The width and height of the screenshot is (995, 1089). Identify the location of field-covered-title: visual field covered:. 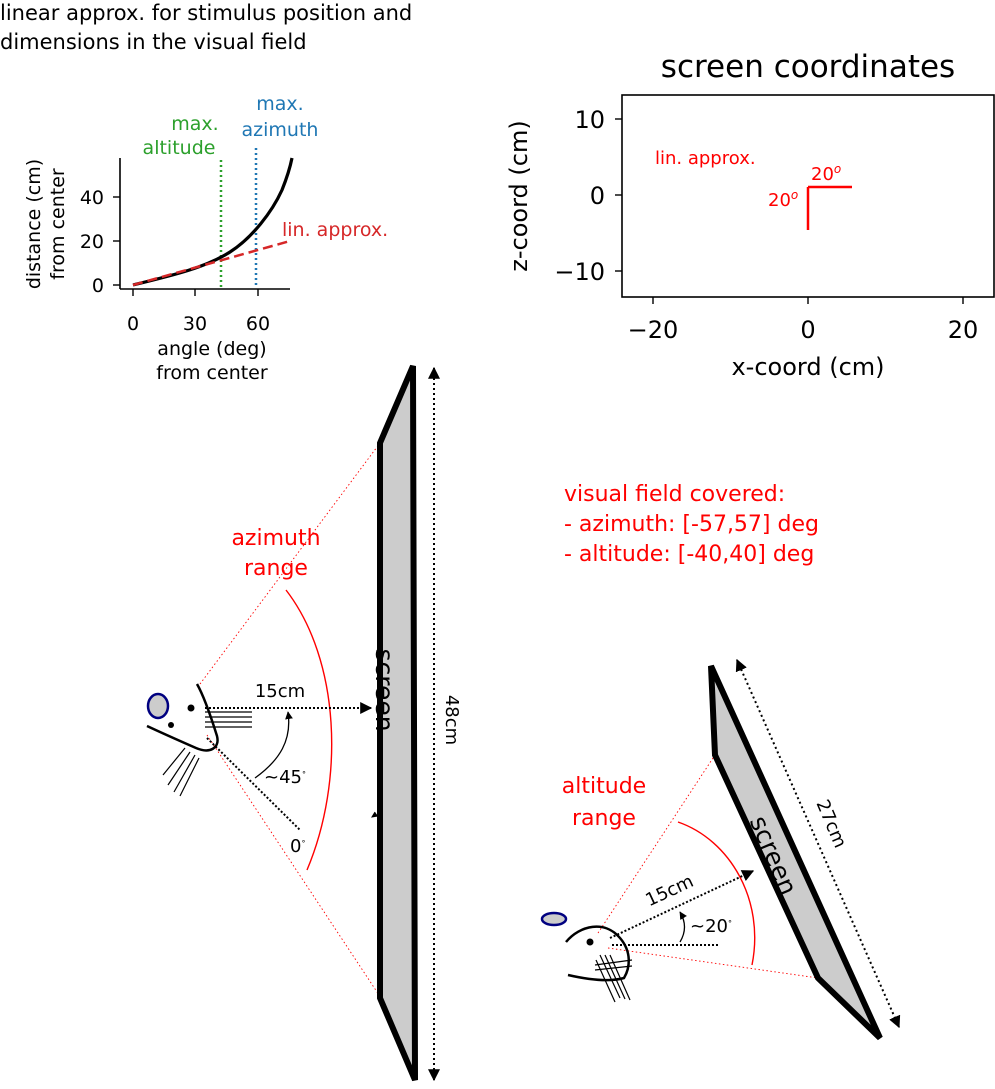
(674, 494).